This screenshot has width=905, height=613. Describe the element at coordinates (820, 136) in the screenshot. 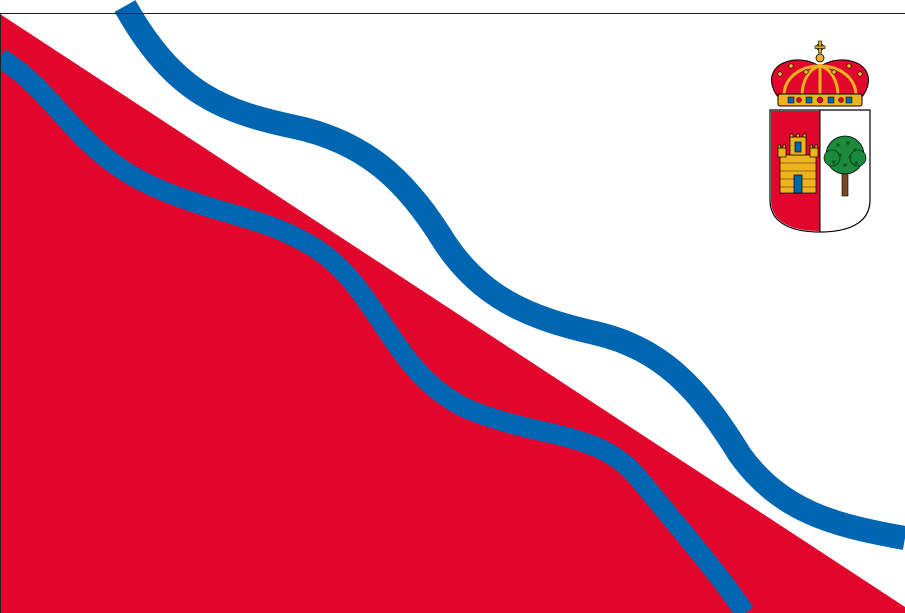

I see `coat-of-arms` at that location.